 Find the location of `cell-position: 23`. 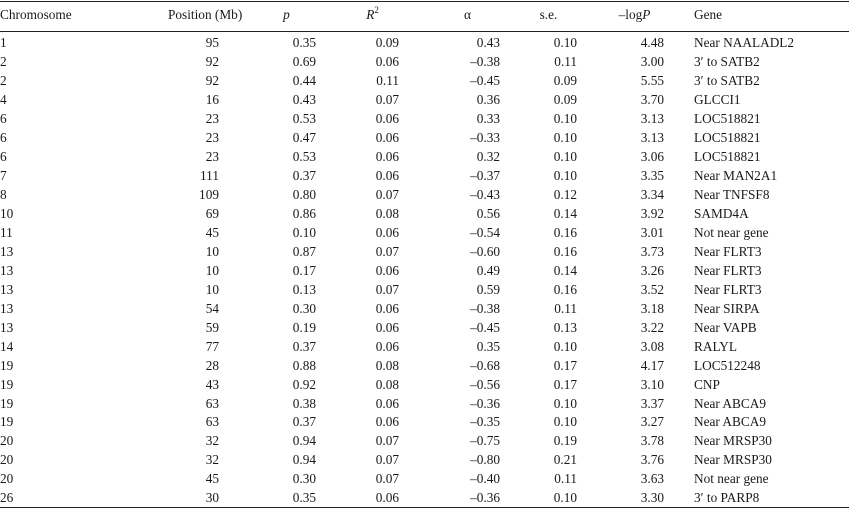

cell-position: 23 is located at coordinates (212, 138).